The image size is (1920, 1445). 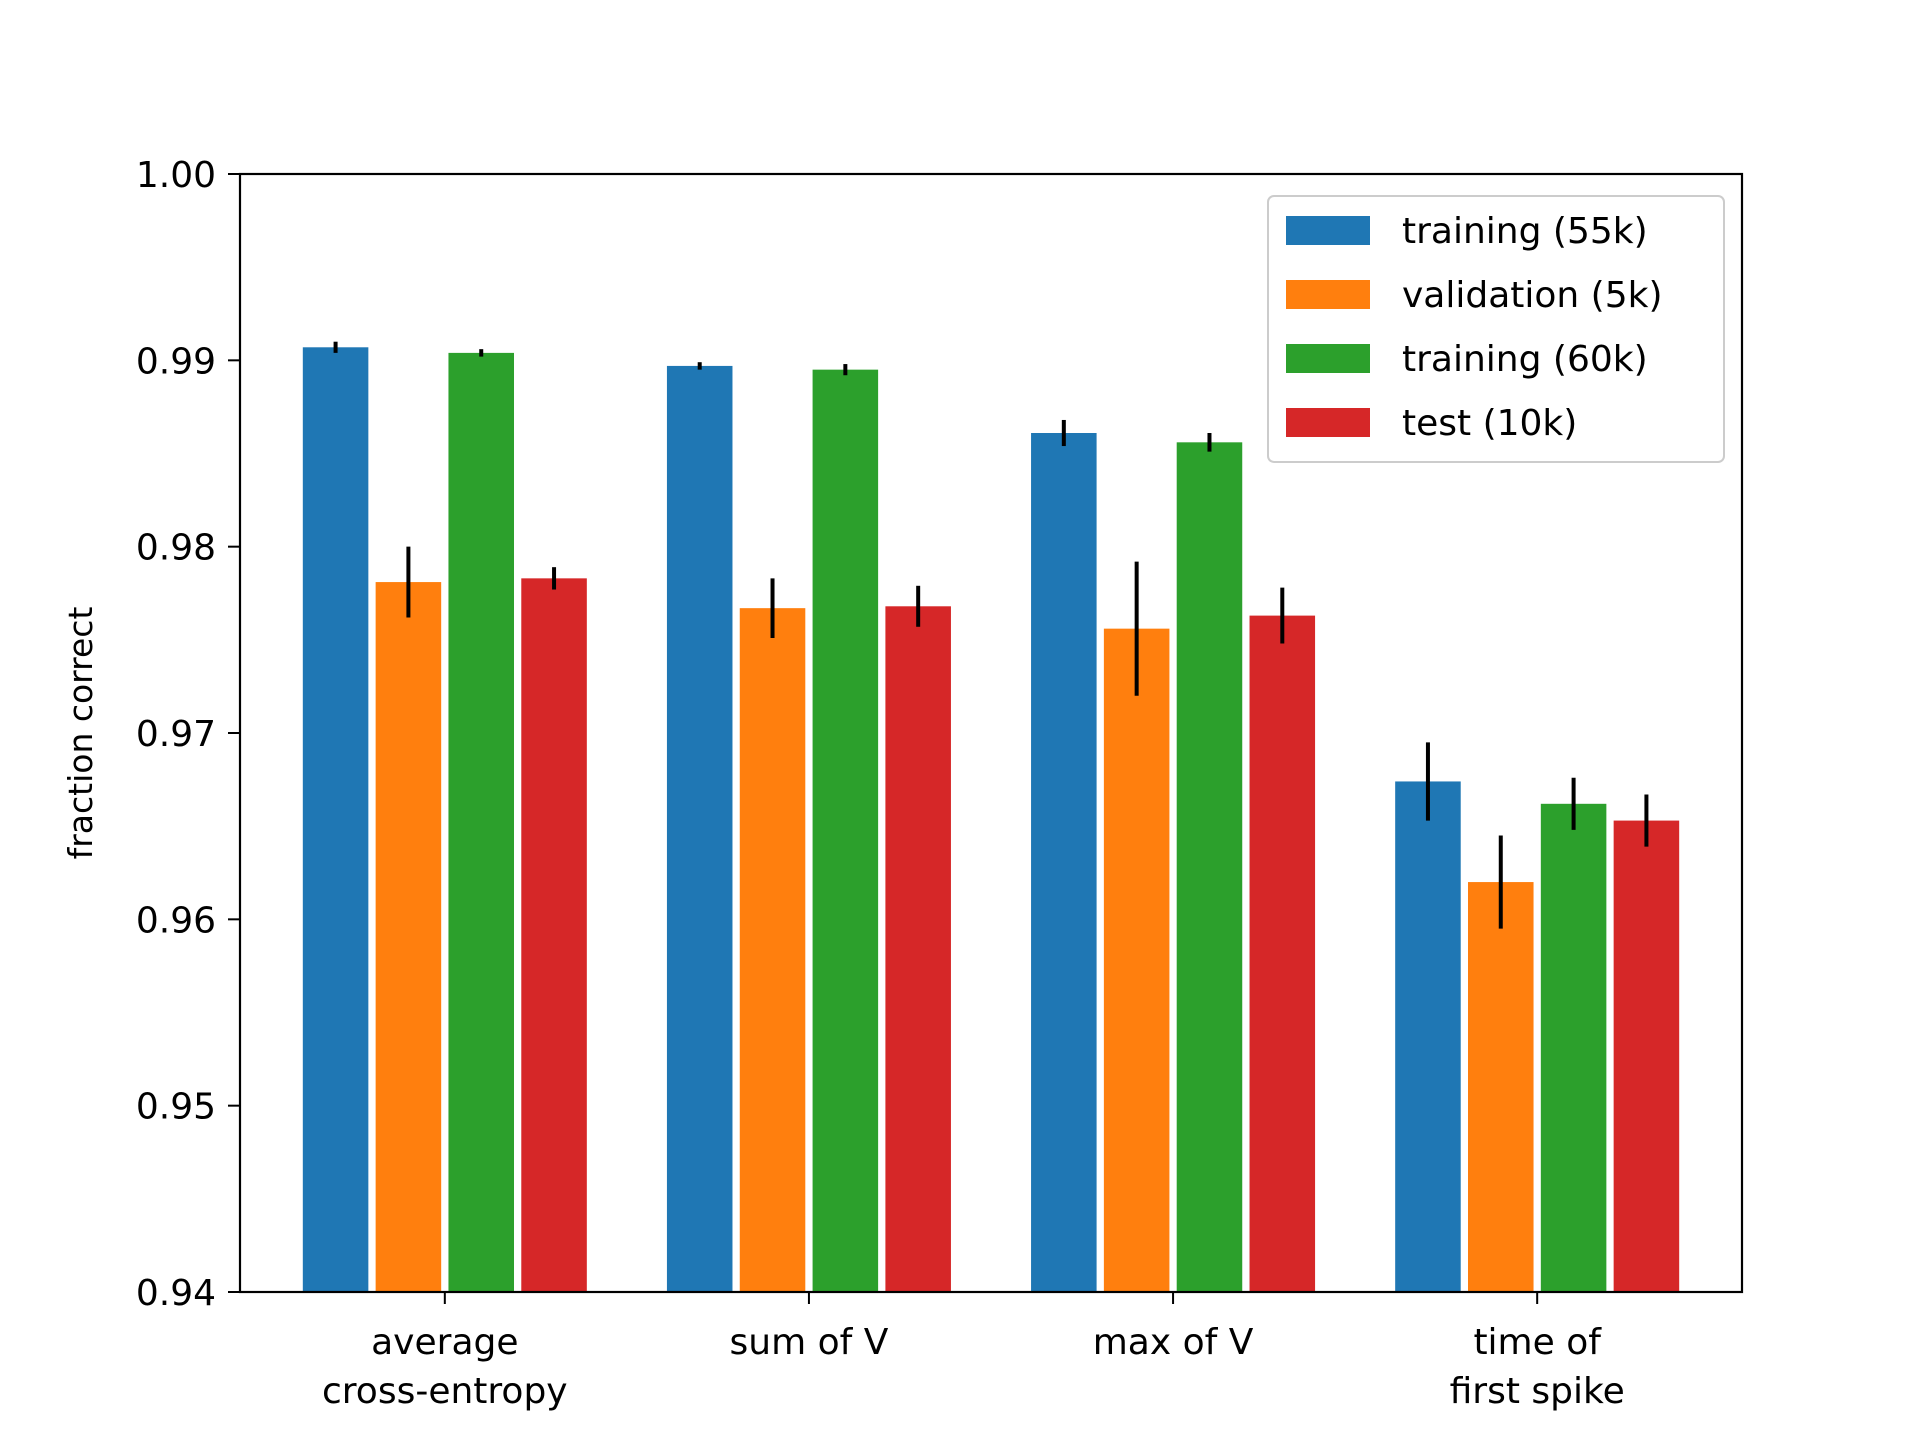 What do you see at coordinates (1282, 953) in the screenshot?
I see `bar-test-10k--2` at bounding box center [1282, 953].